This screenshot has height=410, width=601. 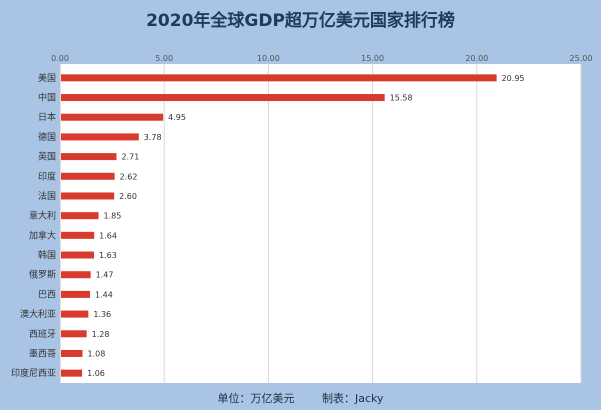 I want to click on category-label: 英国, so click(x=47, y=157).